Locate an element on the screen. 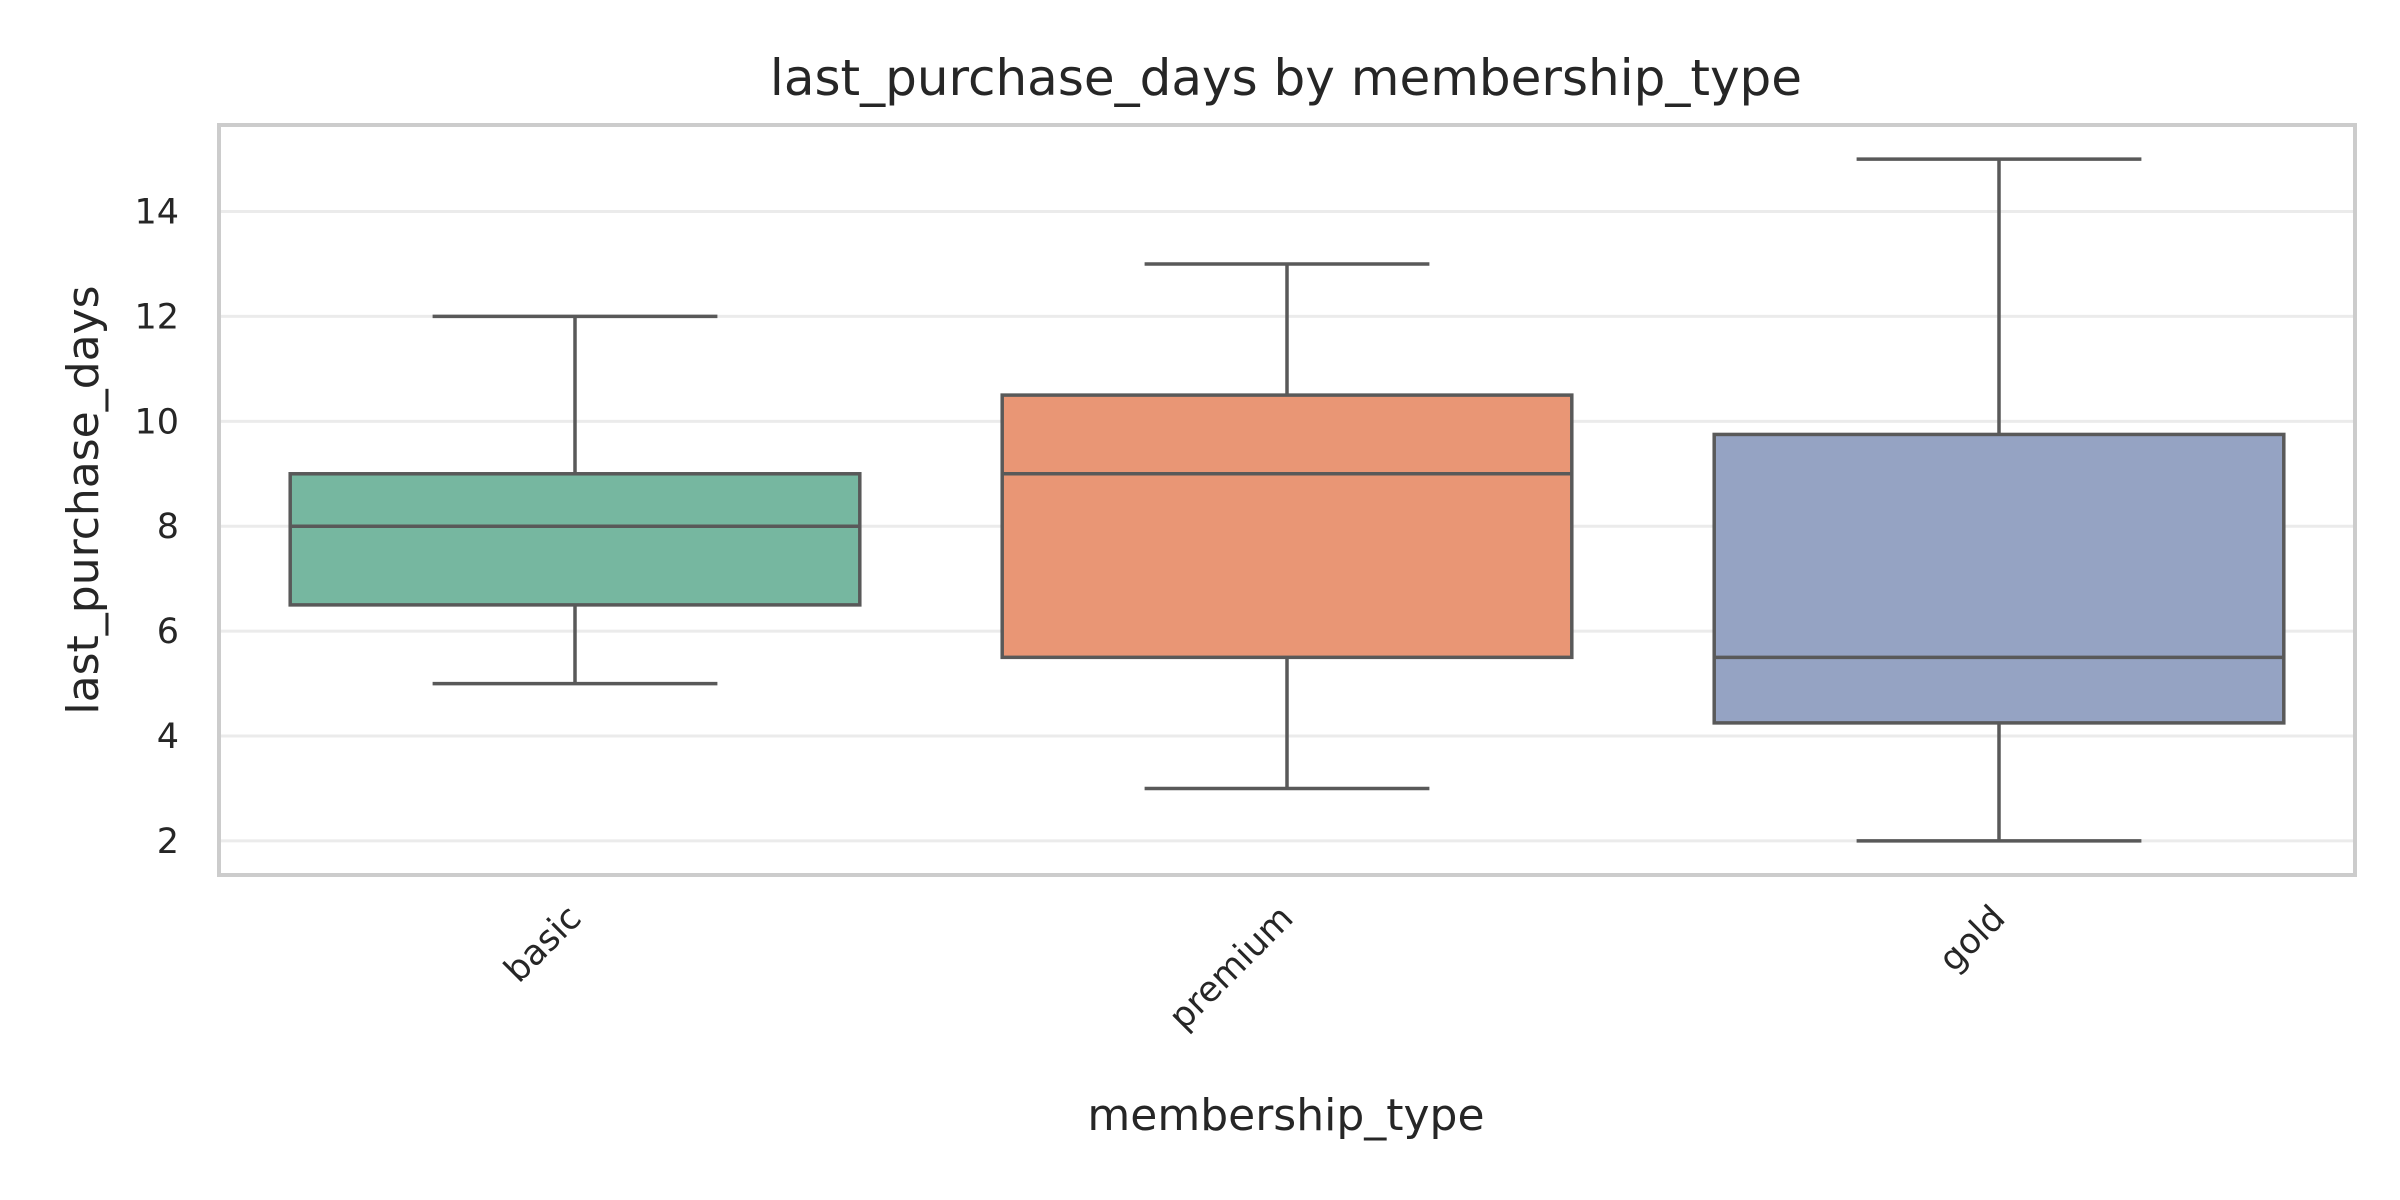 This screenshot has width=2400, height=1200. y-tick-label: 14 is located at coordinates (156, 213).